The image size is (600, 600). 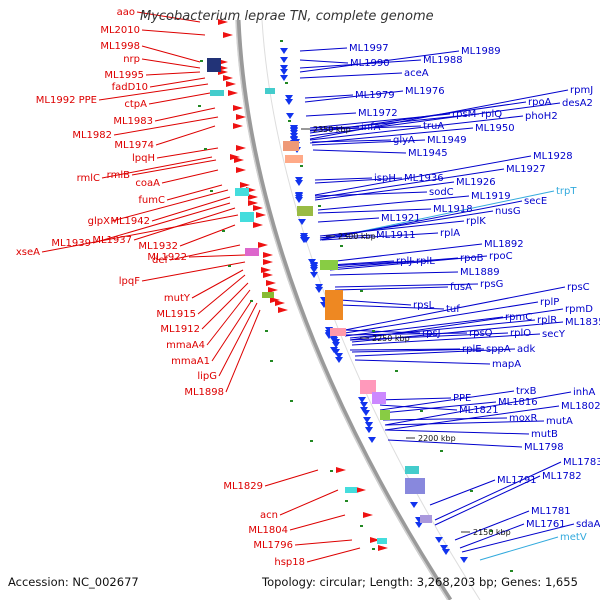 I want to click on gene-label-right: desA2, so click(x=577, y=103).